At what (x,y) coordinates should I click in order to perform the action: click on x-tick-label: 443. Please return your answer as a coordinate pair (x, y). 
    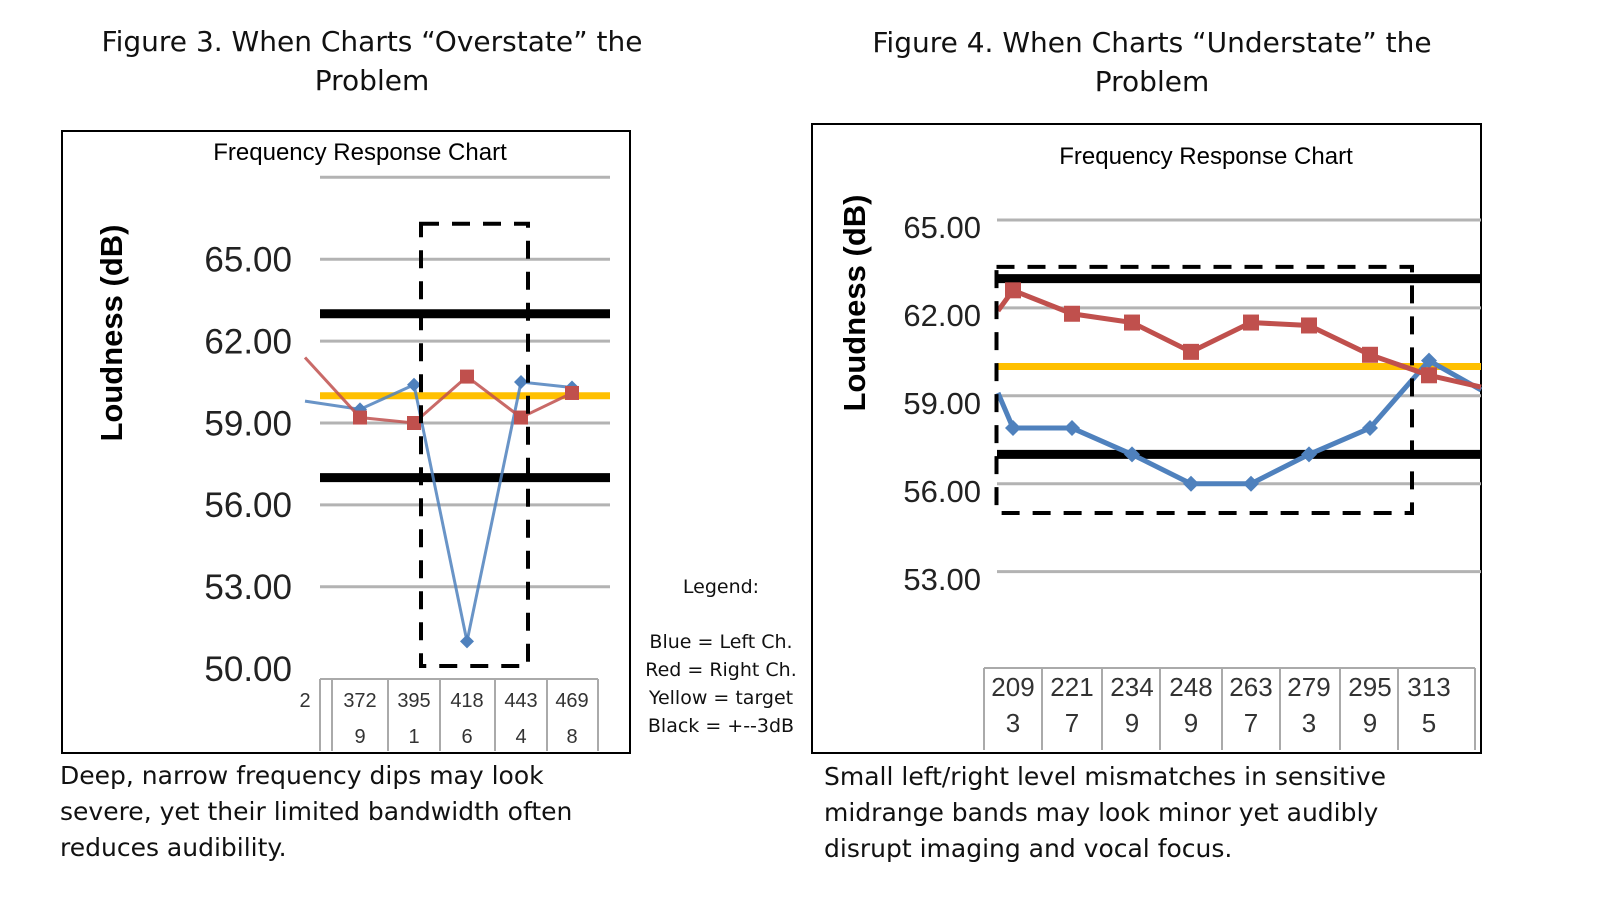
    Looking at the image, I should click on (520, 701).